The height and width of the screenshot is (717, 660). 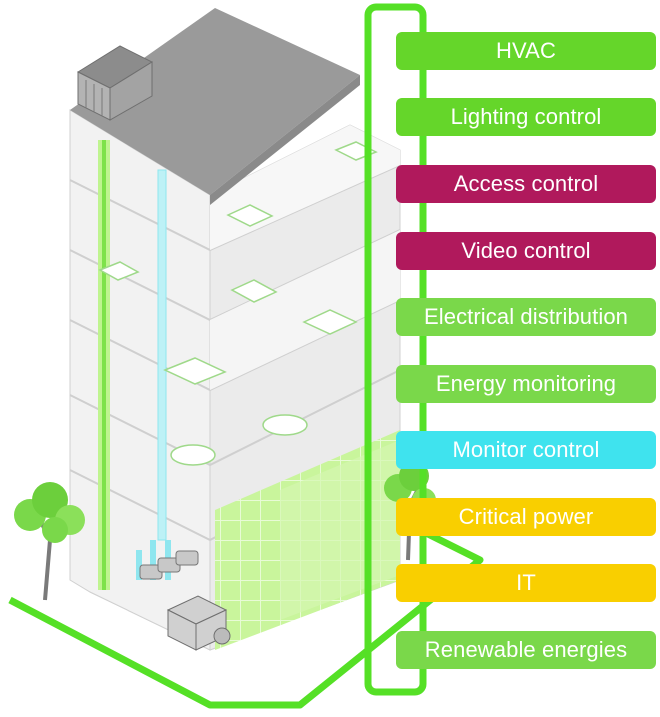 I want to click on system-pill-video-control: Video control, so click(x=526, y=251).